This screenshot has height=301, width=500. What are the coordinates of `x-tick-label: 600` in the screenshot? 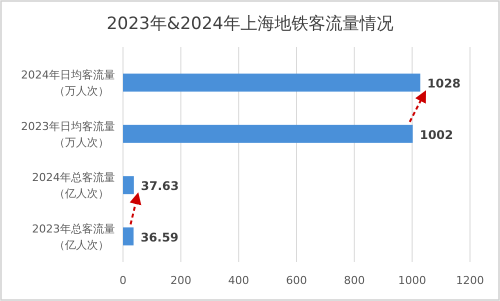 It's located at (296, 280).